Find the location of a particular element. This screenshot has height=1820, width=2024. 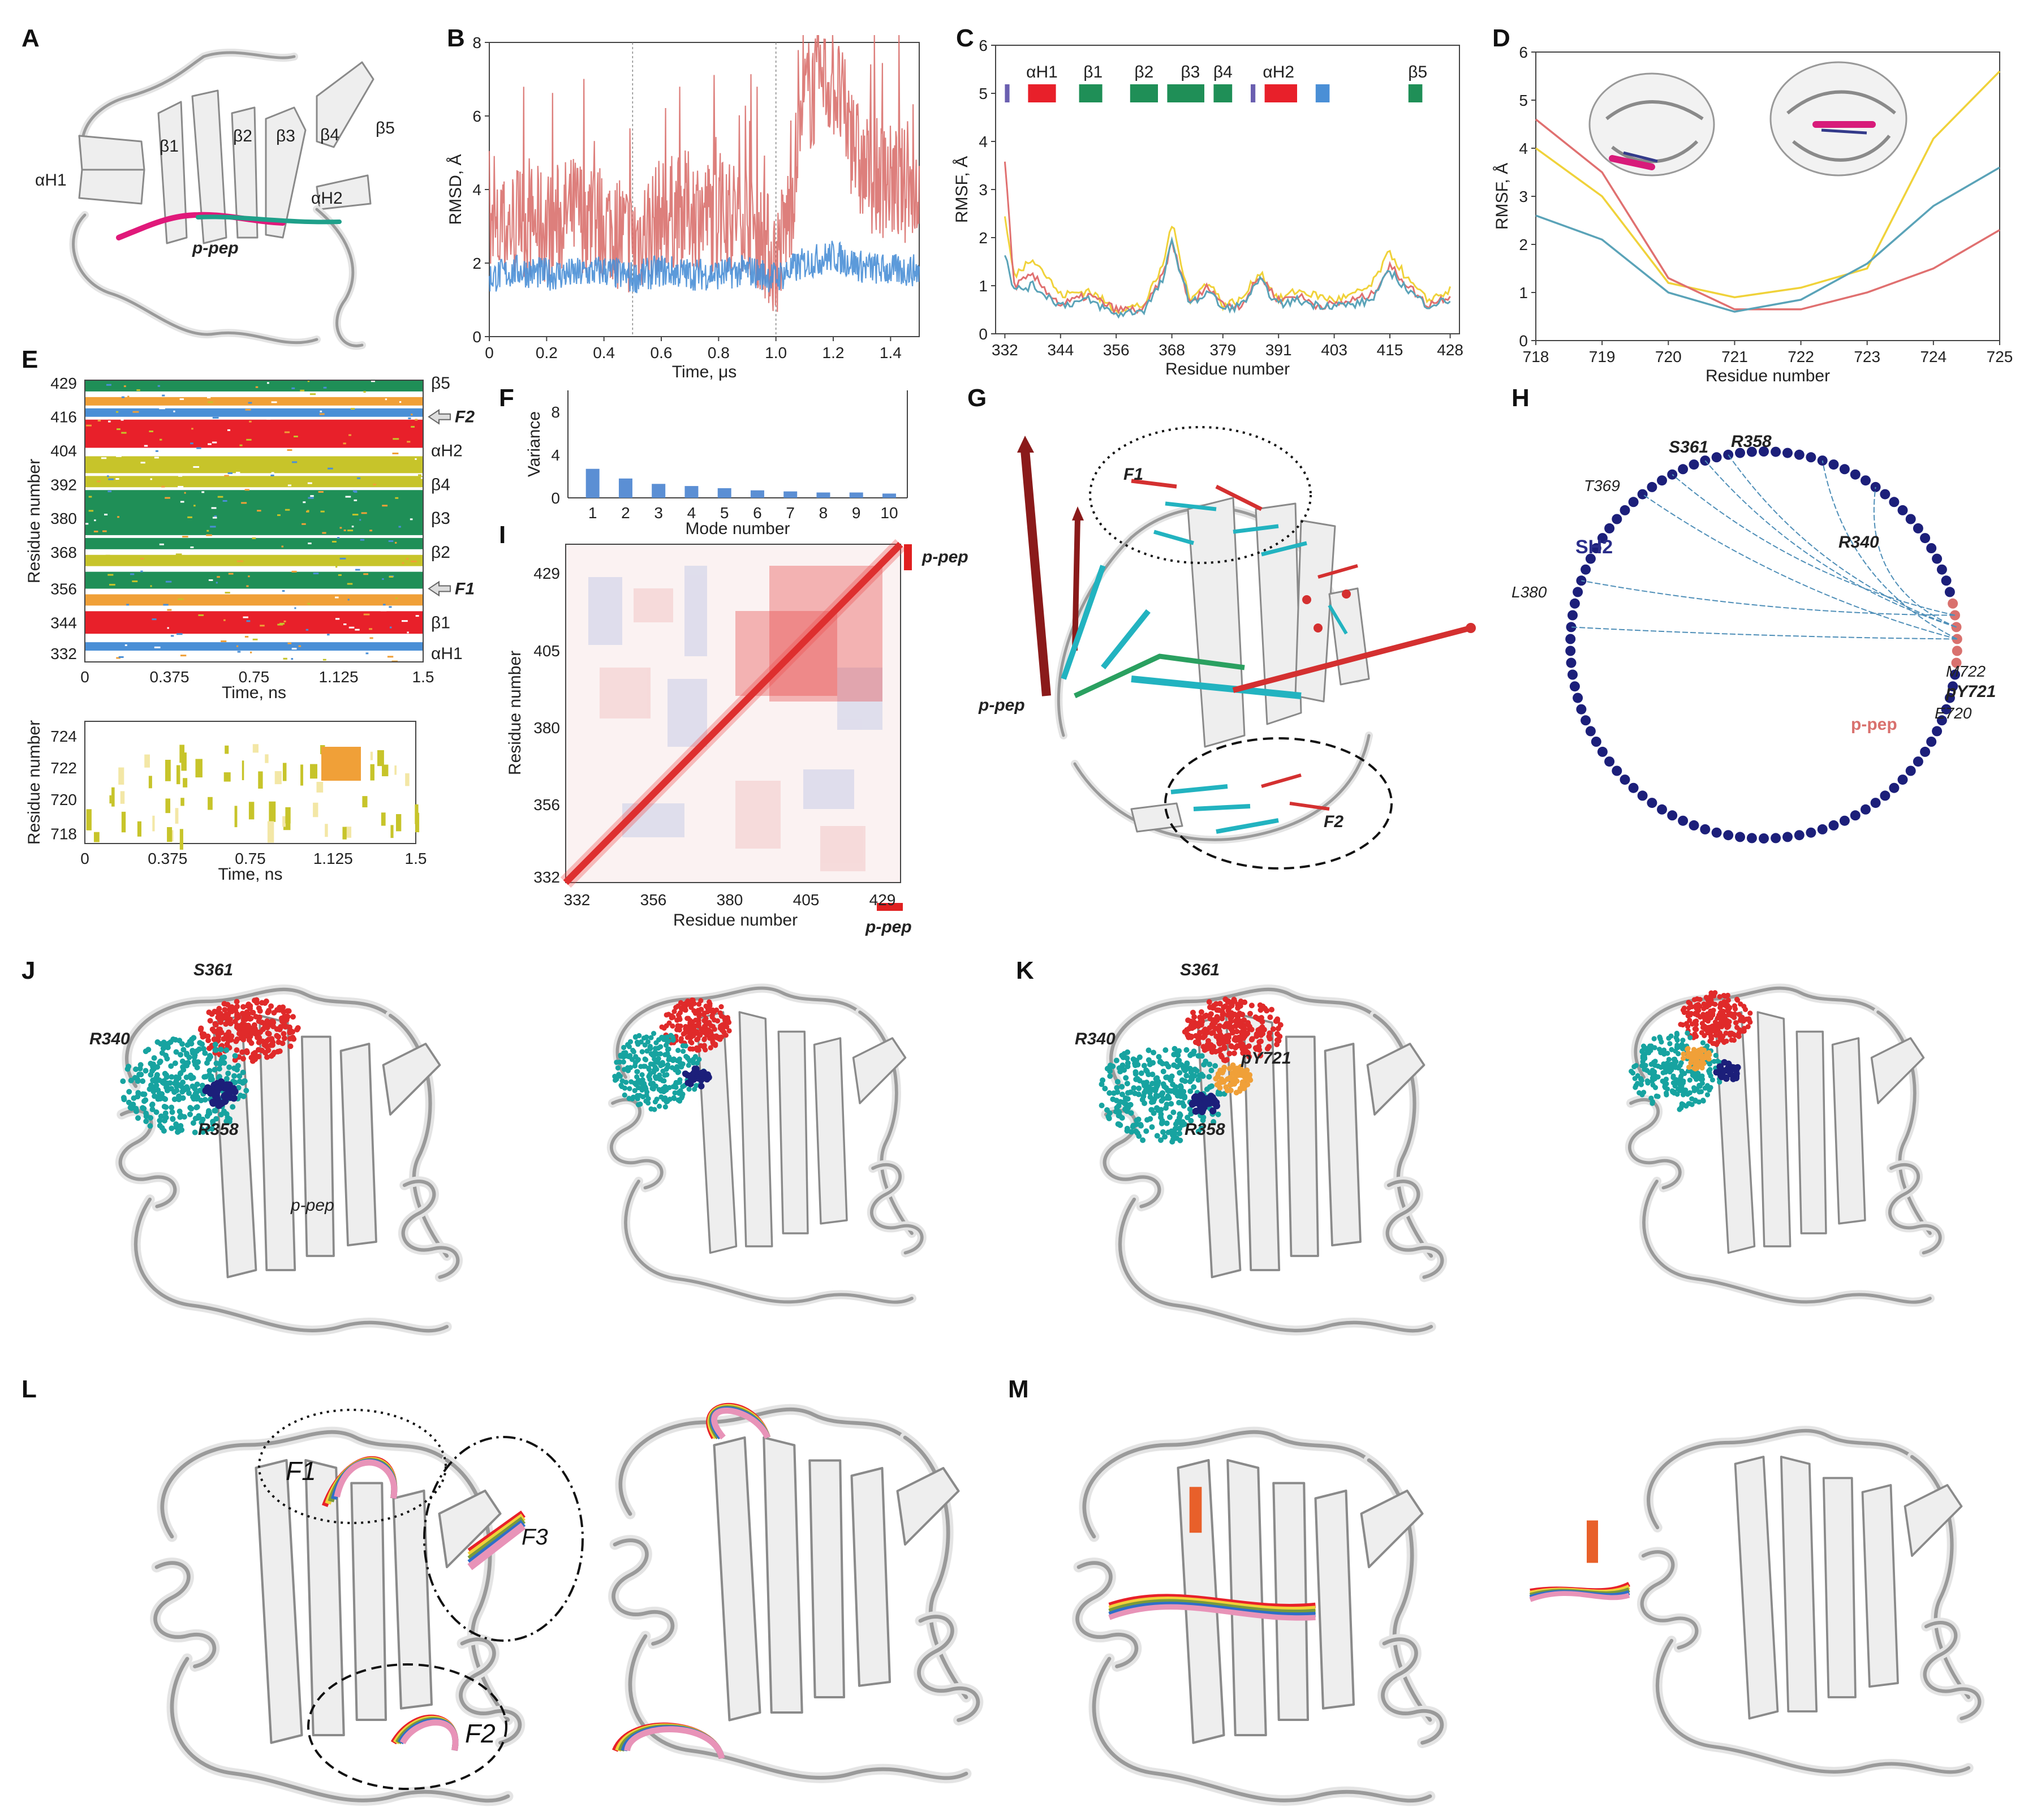

x-tick-label: 6 is located at coordinates (757, 513).